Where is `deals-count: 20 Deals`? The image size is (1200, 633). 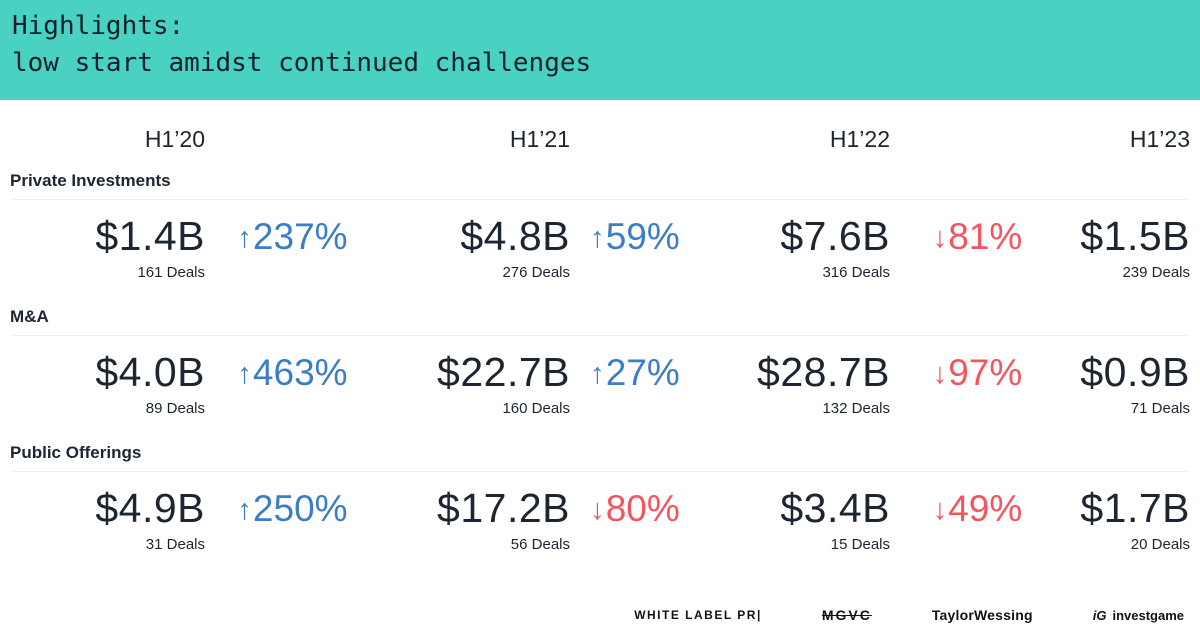
deals-count: 20 Deals is located at coordinates (1160, 544).